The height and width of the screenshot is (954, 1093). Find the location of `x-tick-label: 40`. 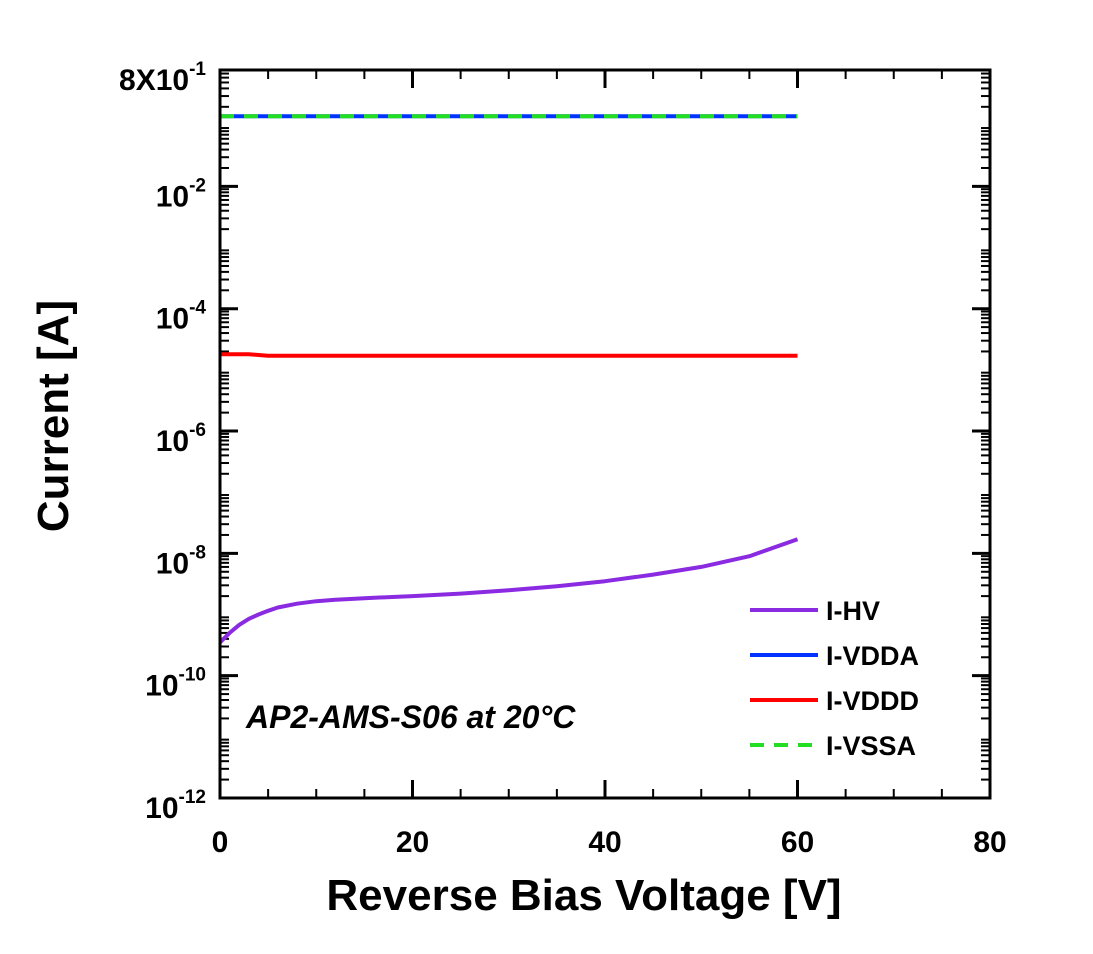

x-tick-label: 40 is located at coordinates (604, 842).